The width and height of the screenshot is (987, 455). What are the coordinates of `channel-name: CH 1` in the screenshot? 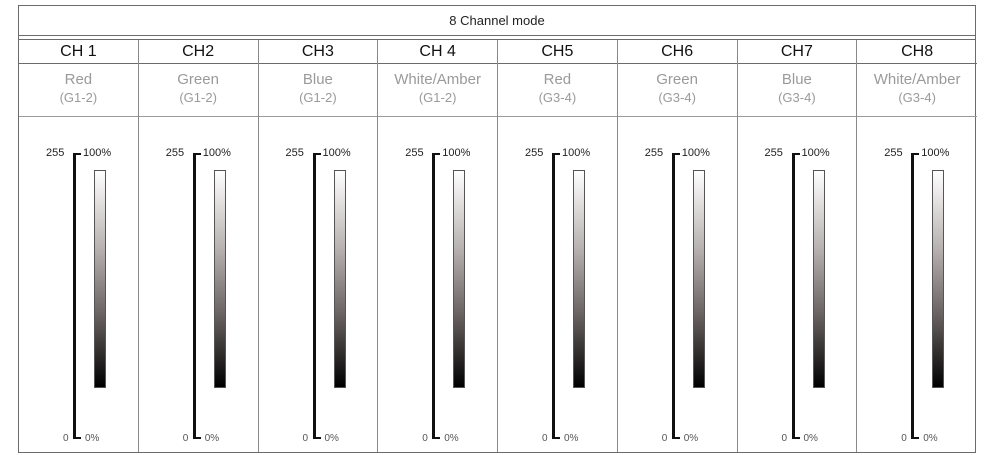 It's located at (78, 52).